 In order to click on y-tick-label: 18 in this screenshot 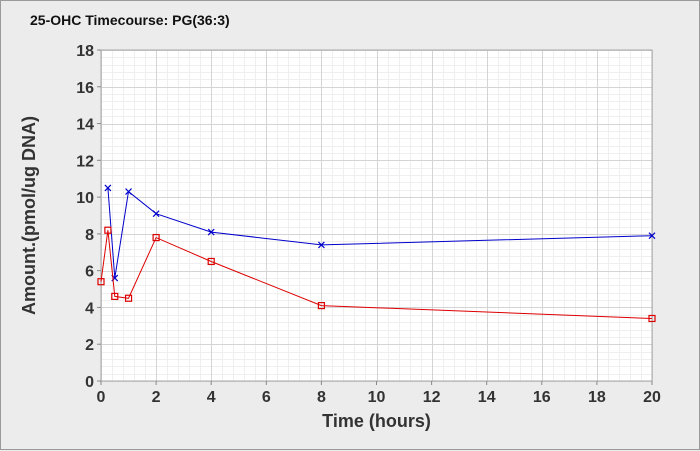, I will do `click(85, 51)`.